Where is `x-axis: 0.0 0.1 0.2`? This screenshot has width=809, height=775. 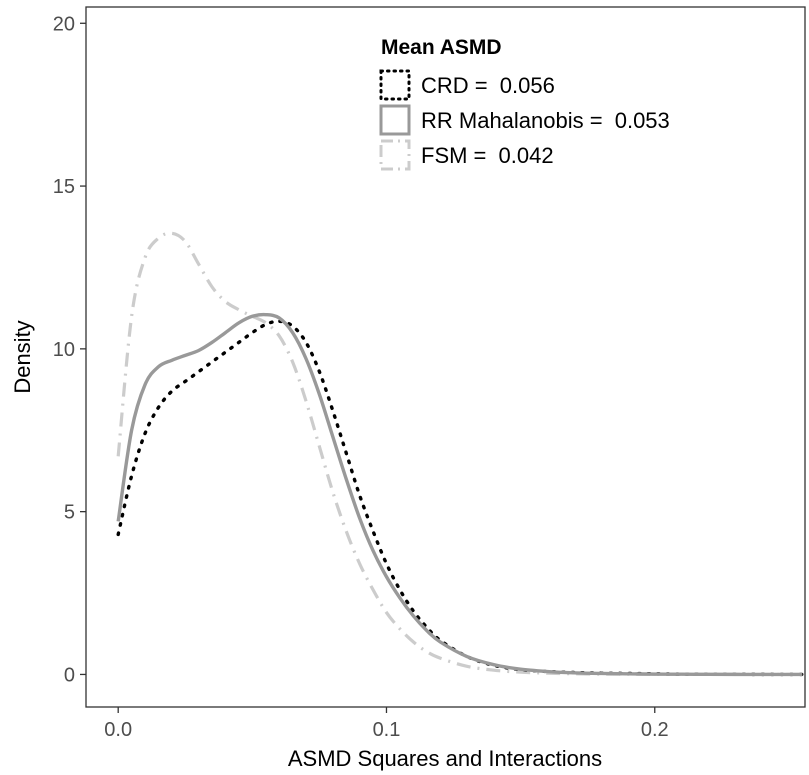 x-axis: 0.0 0.1 0.2 is located at coordinates (386, 724).